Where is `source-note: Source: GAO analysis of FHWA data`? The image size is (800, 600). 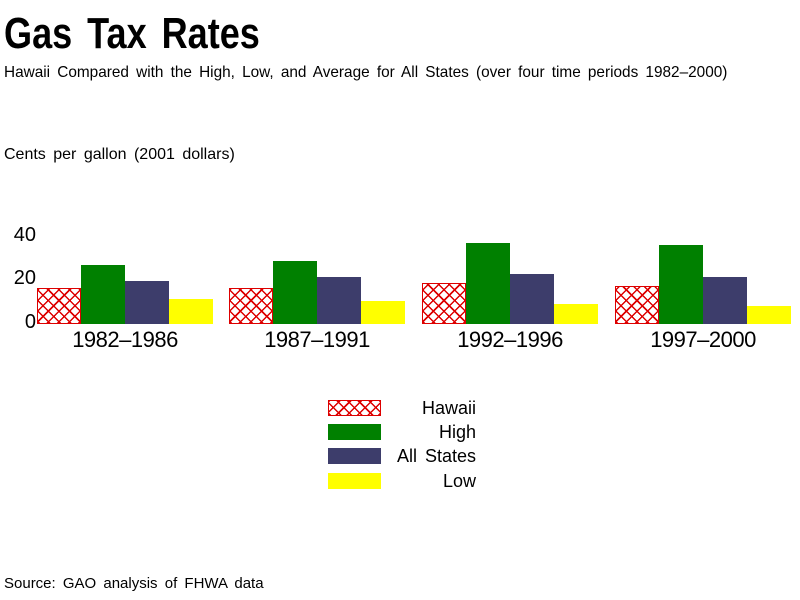
source-note: Source: GAO analysis of FHWA data is located at coordinates (134, 583).